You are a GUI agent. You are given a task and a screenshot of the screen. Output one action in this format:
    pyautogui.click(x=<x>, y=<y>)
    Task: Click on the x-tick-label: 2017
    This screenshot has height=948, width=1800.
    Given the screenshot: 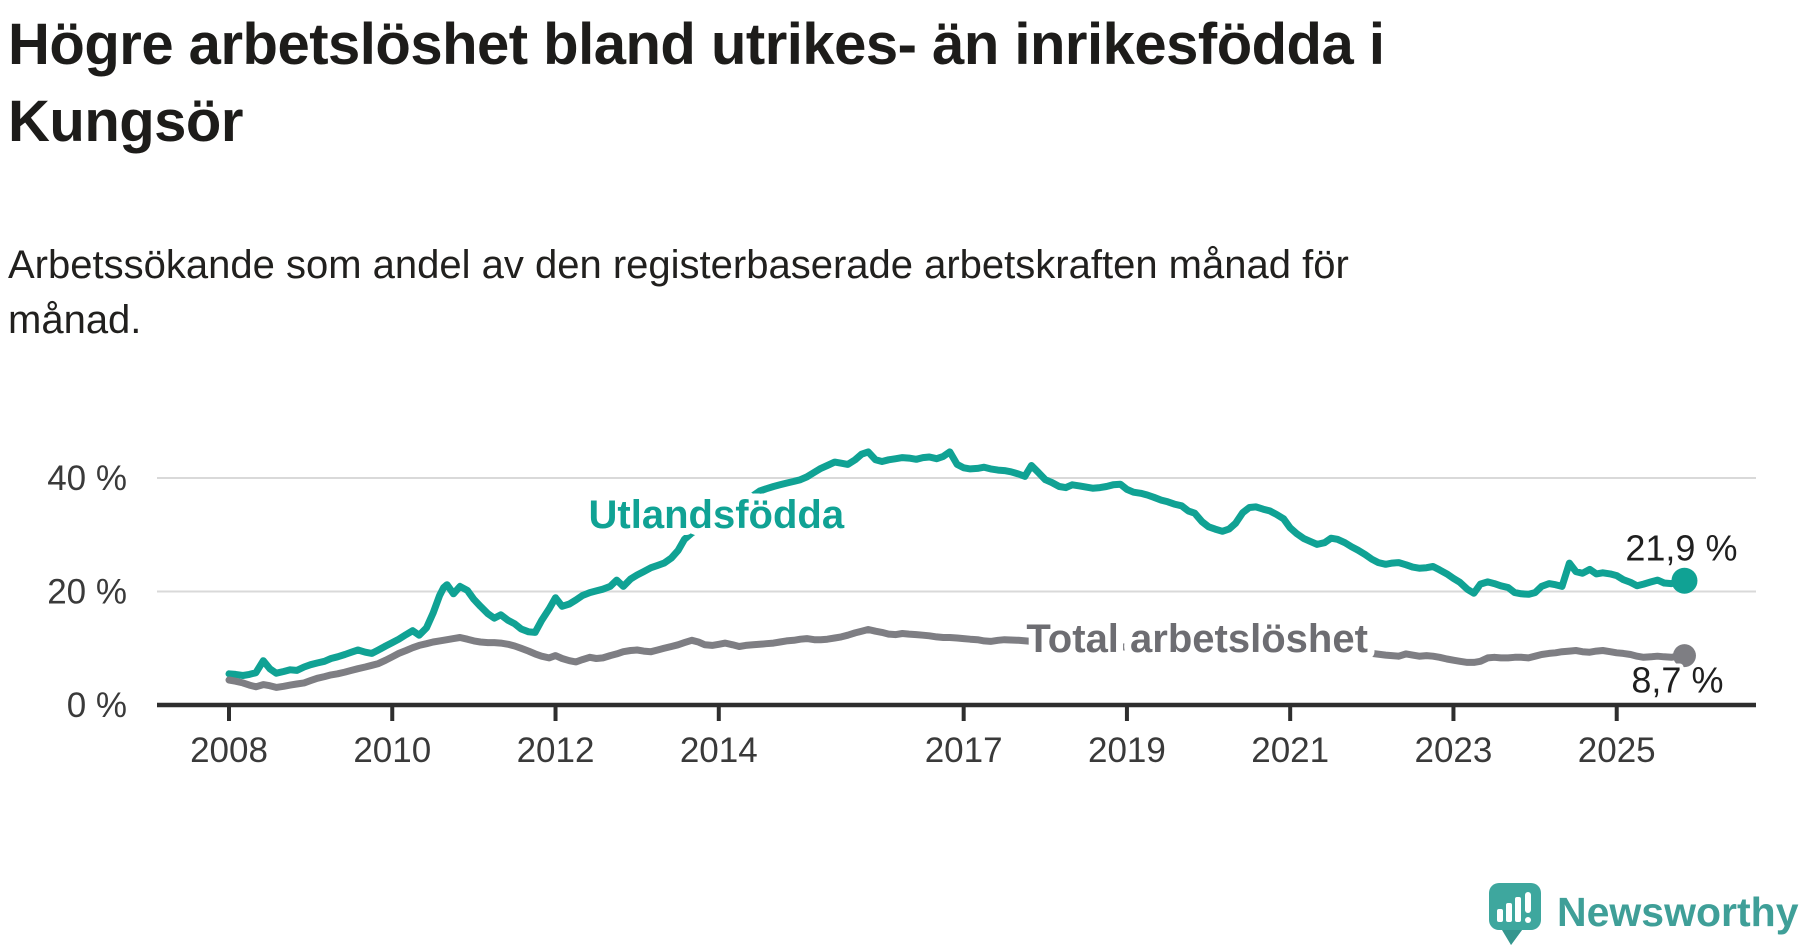 What is the action you would take?
    pyautogui.click(x=964, y=750)
    